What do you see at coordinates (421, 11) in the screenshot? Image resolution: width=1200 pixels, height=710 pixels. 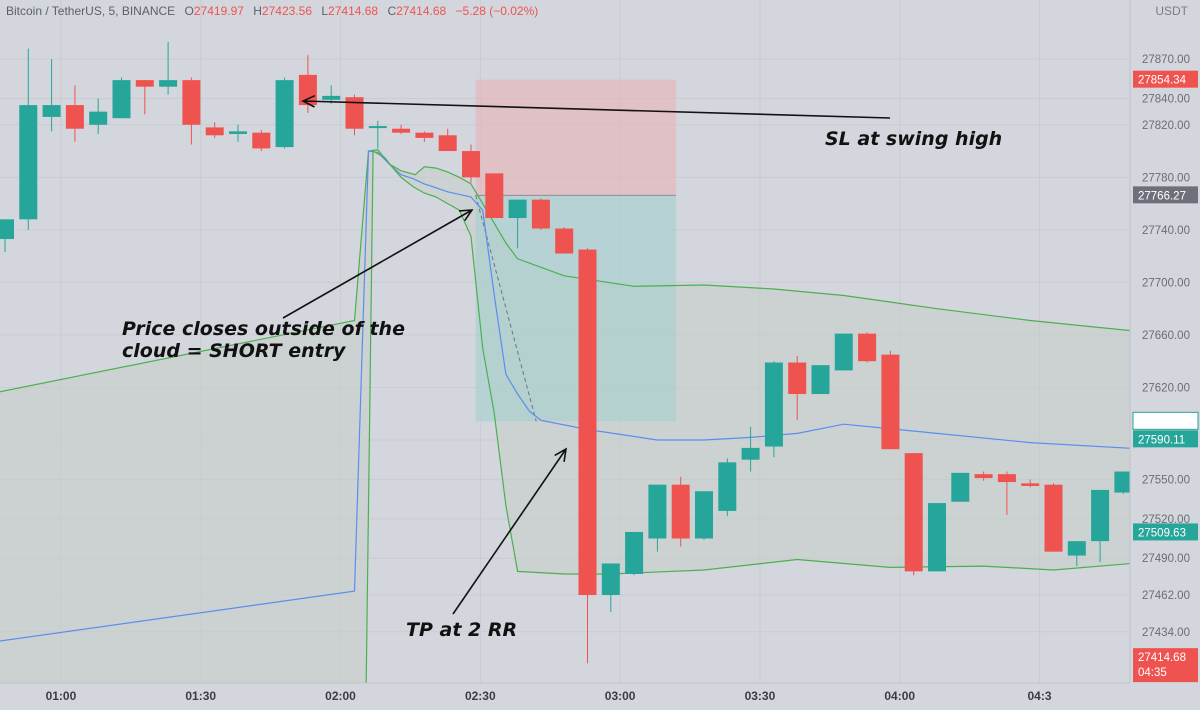 I see `close-value: 27414.68` at bounding box center [421, 11].